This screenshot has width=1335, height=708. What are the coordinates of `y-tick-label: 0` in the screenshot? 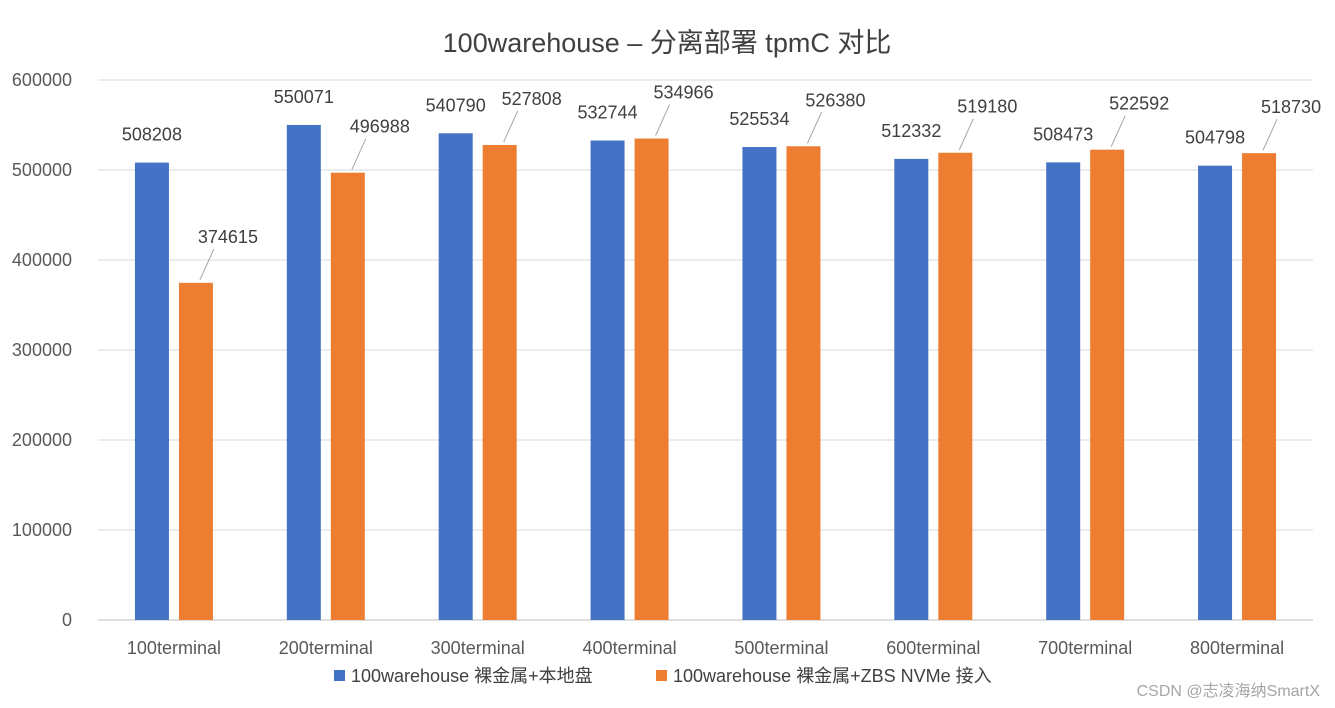 It's located at (67, 620).